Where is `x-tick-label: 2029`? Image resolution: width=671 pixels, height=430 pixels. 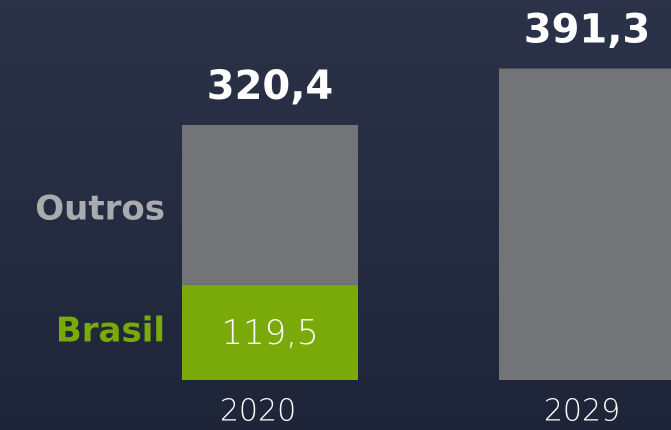 x-tick-label: 2029 is located at coordinates (582, 411).